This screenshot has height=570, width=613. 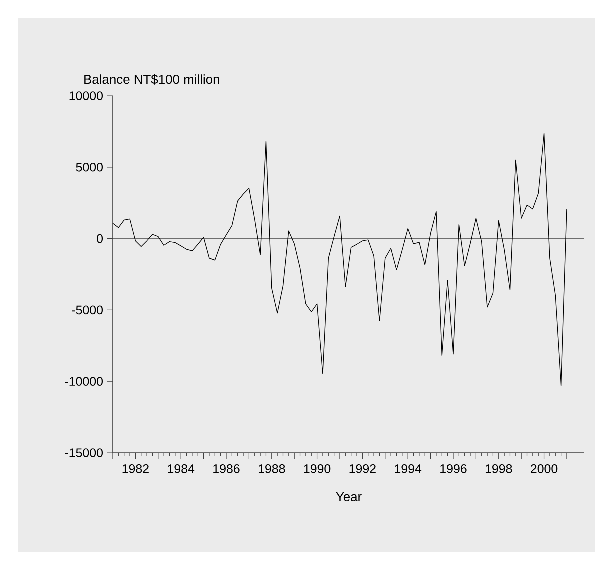 What do you see at coordinates (152, 79) in the screenshot?
I see `y-axis-title: Balance NT$100 million` at bounding box center [152, 79].